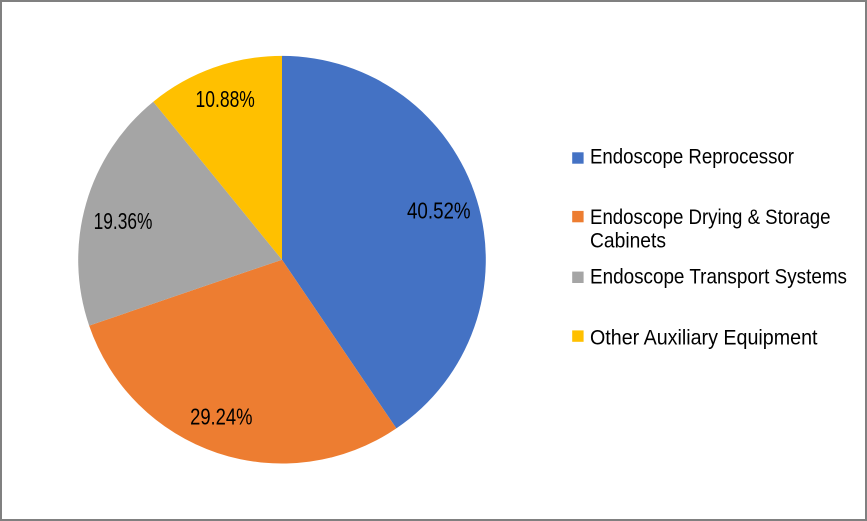  What do you see at coordinates (225, 99) in the screenshot?
I see `svg-text: 10.88%` at bounding box center [225, 99].